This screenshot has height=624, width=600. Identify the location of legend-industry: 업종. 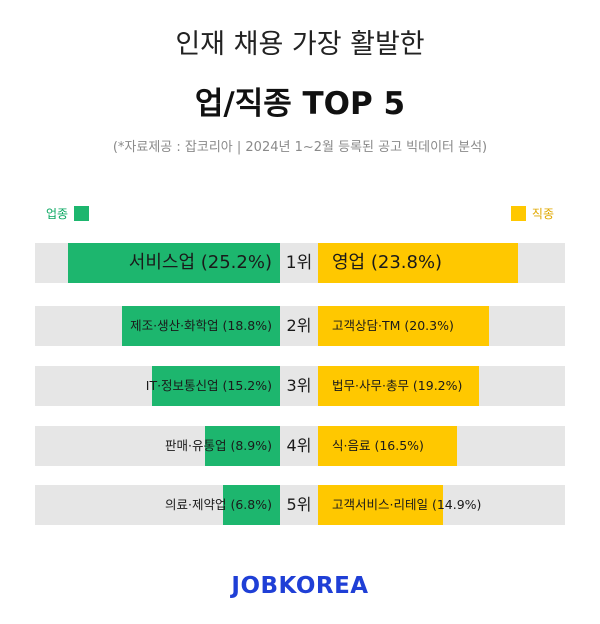
(68, 213).